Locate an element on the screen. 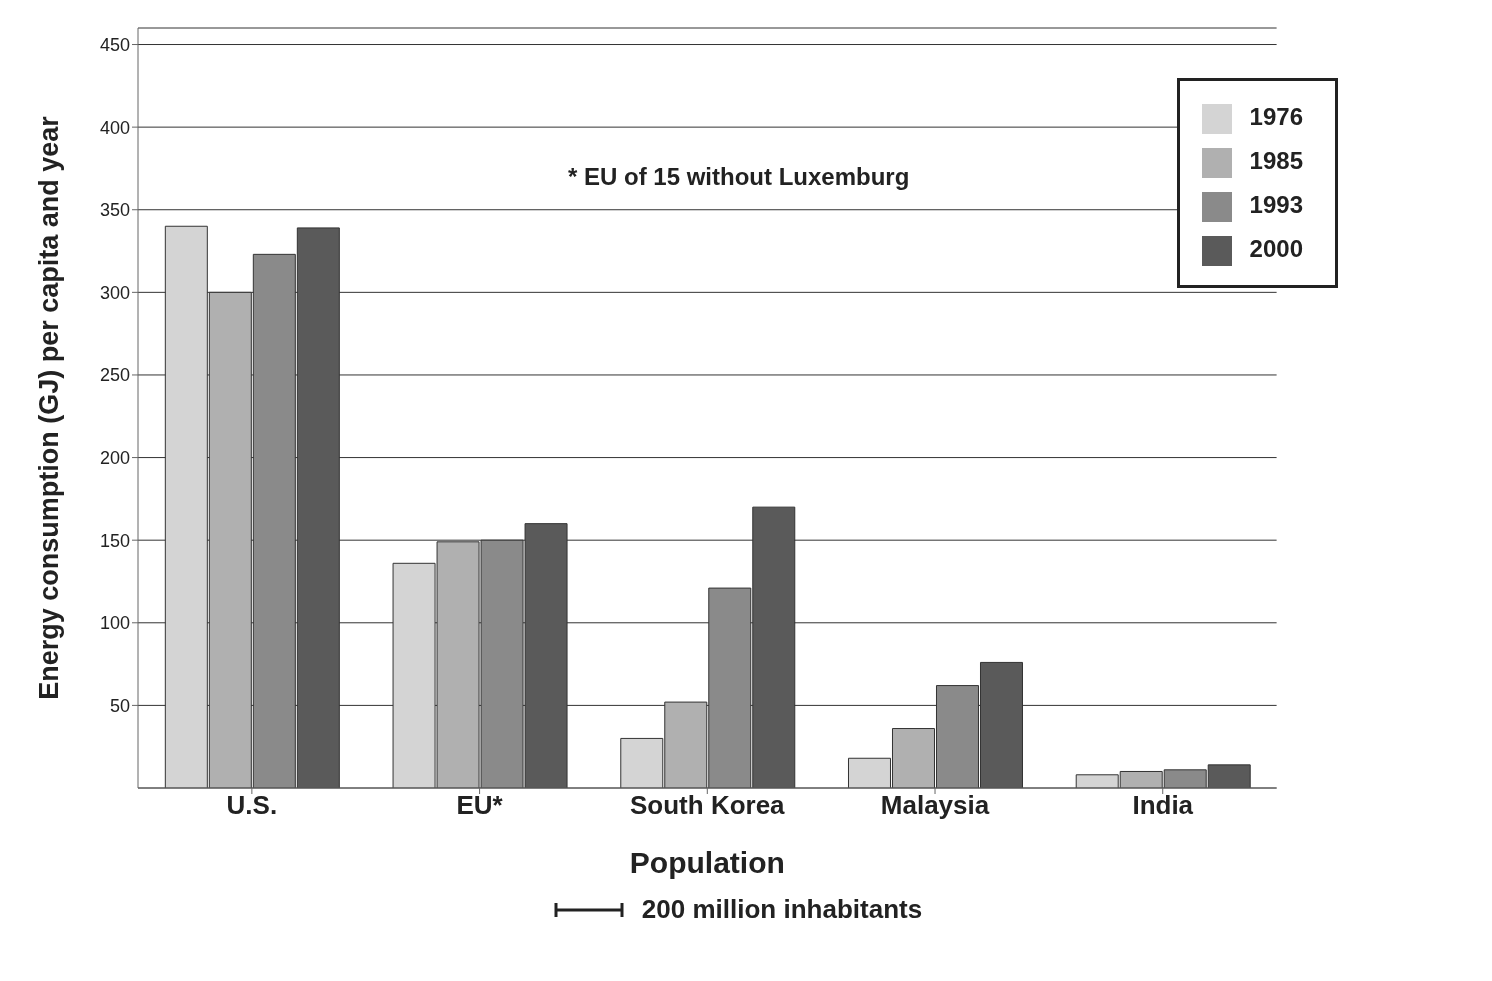 This screenshot has height=981, width=1492. text: 200 million inhabitants is located at coordinates (782, 909).